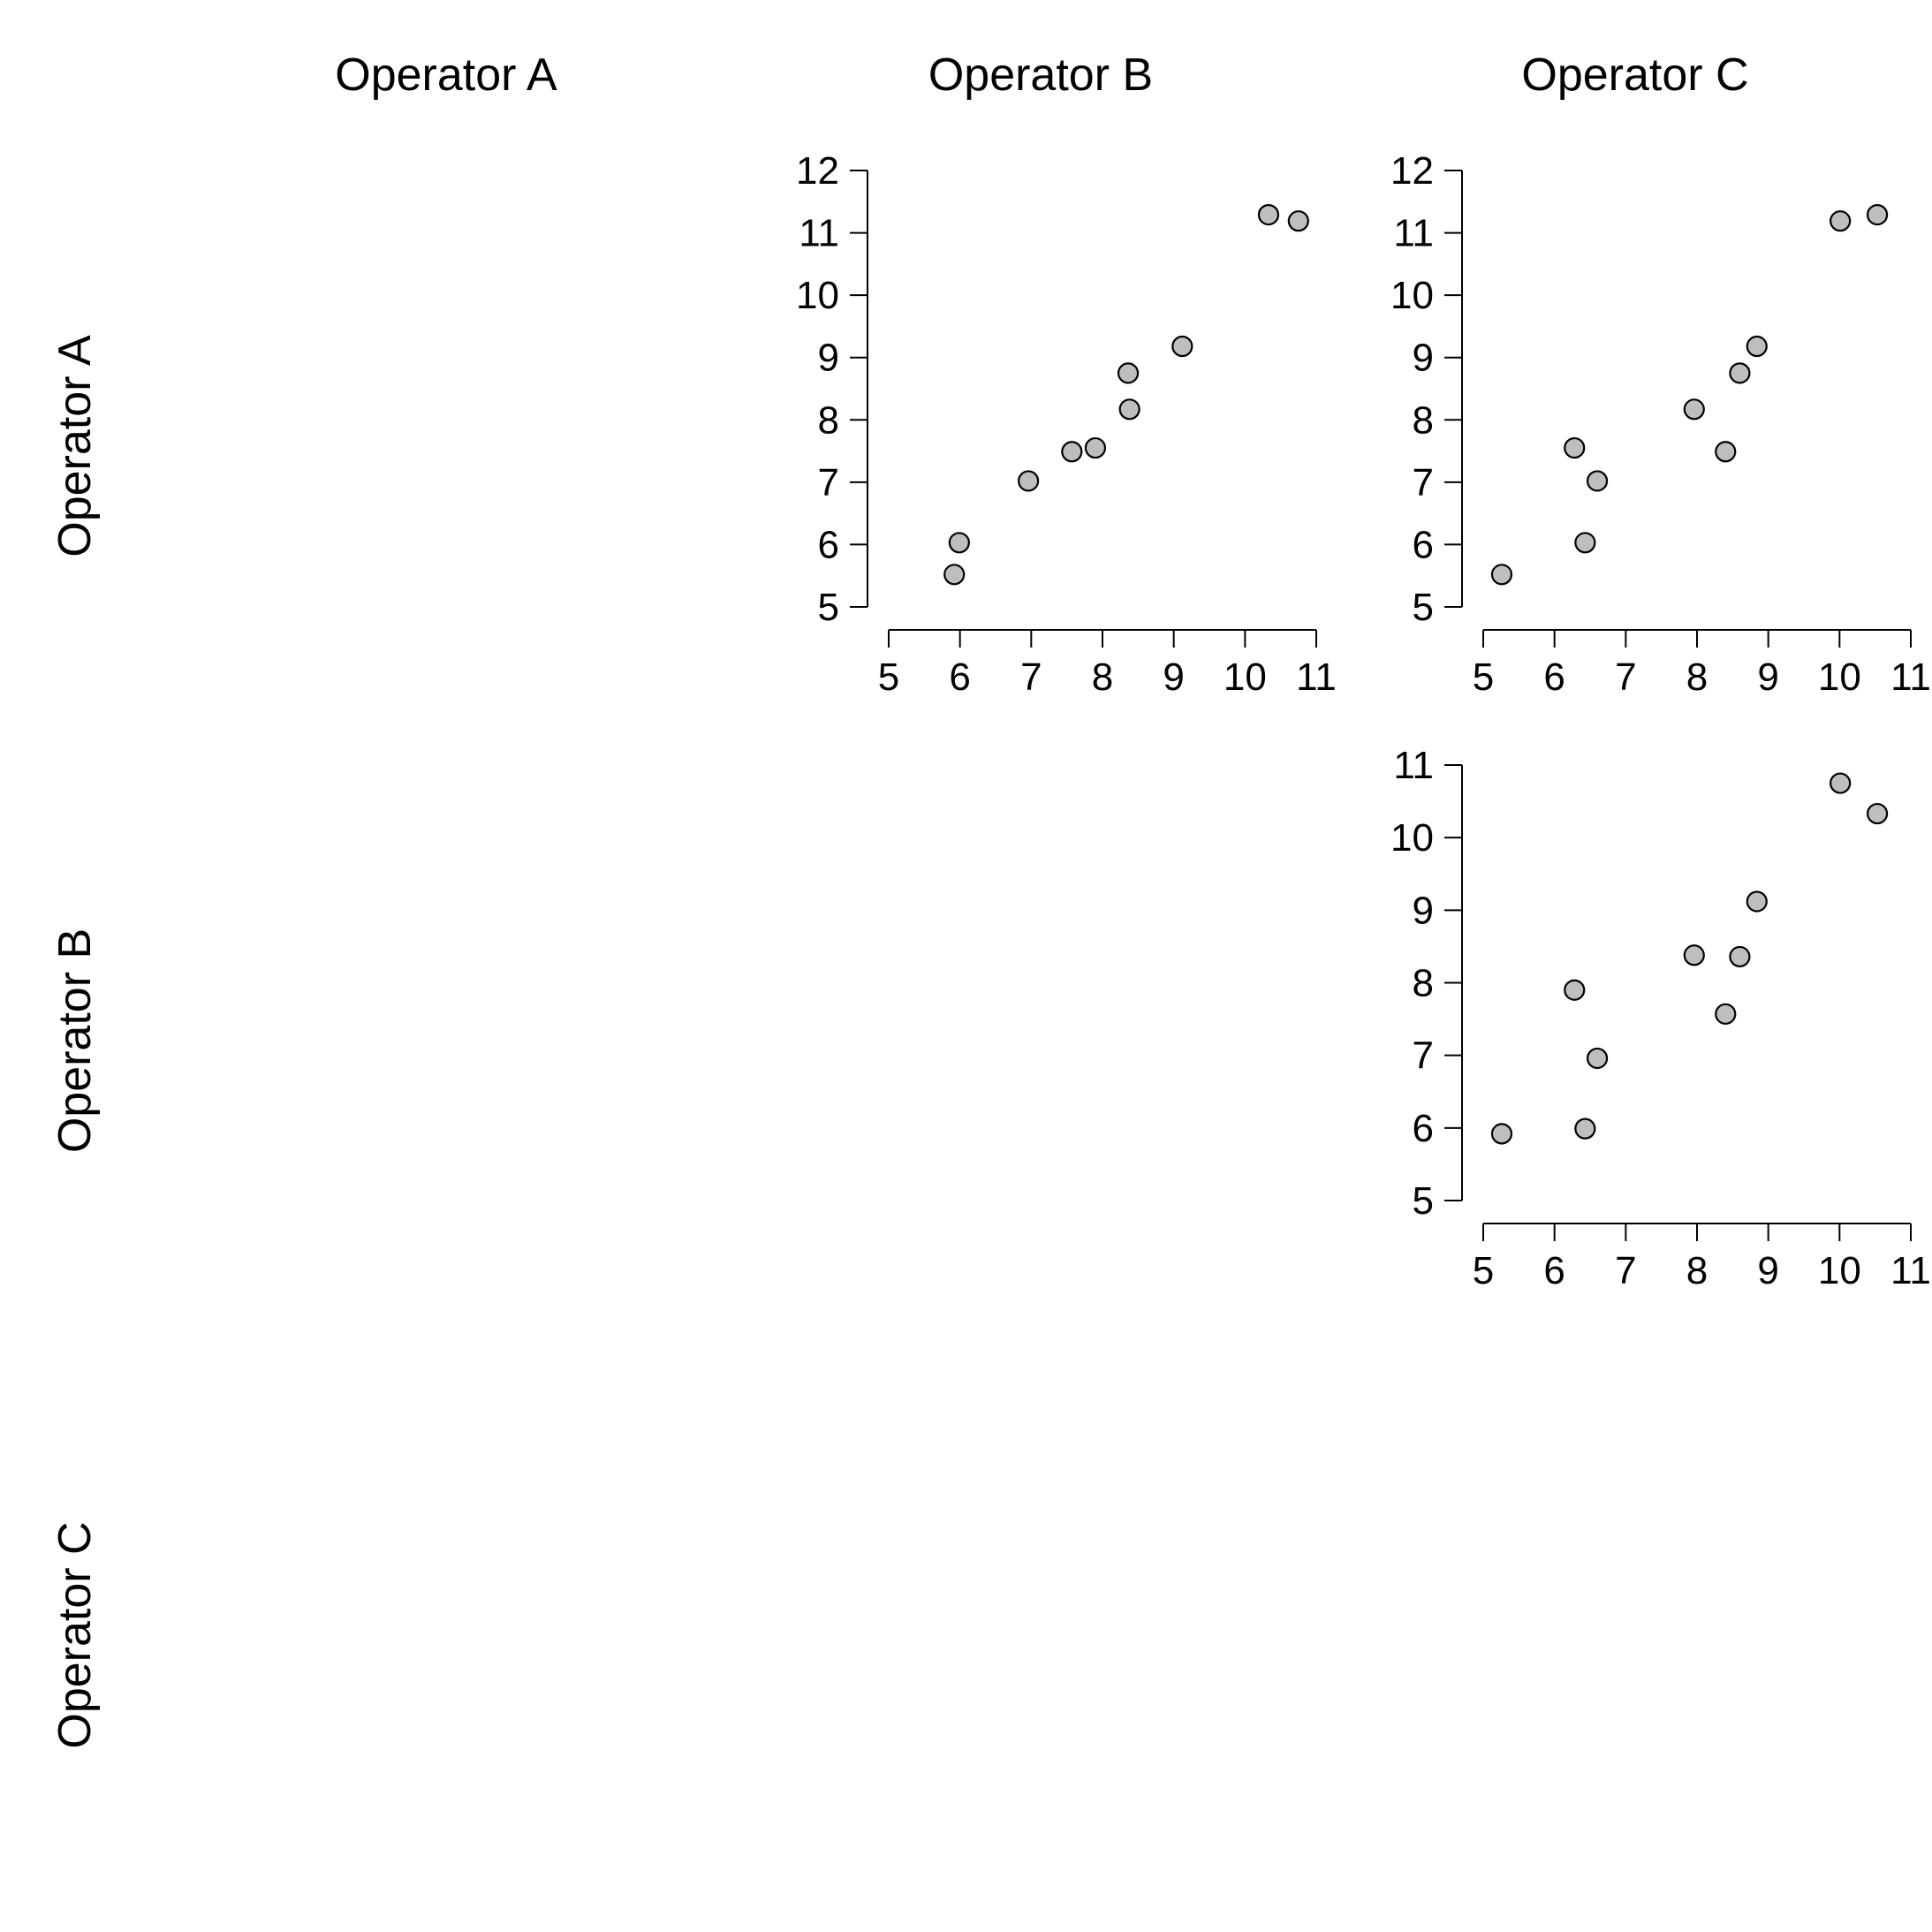 The width and height of the screenshot is (1932, 1932). What do you see at coordinates (1634, 75) in the screenshot?
I see `column-header-operator-c: Operator C` at bounding box center [1634, 75].